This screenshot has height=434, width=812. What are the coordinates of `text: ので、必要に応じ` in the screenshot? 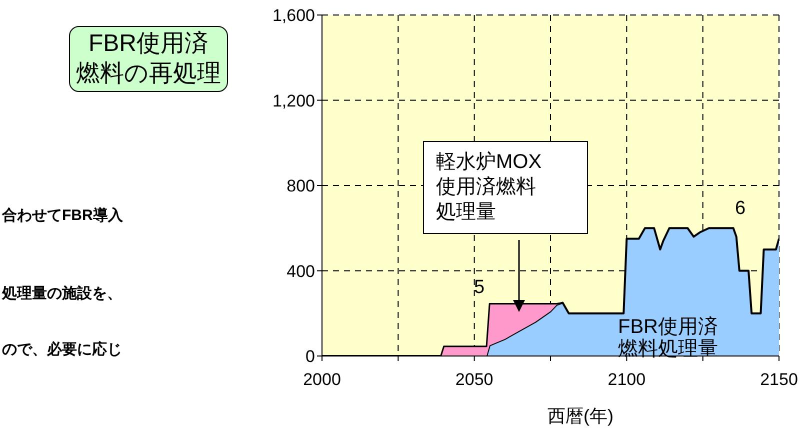 It's located at (62, 349).